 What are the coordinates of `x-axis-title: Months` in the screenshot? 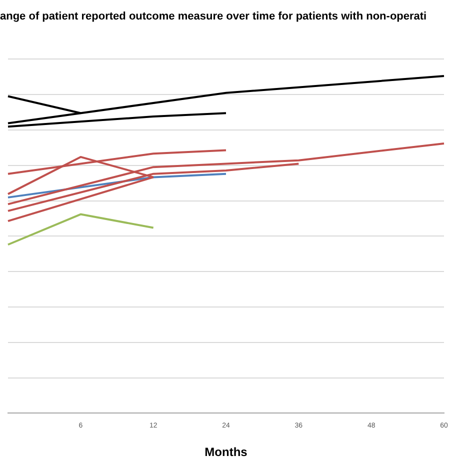 It's located at (226, 452).